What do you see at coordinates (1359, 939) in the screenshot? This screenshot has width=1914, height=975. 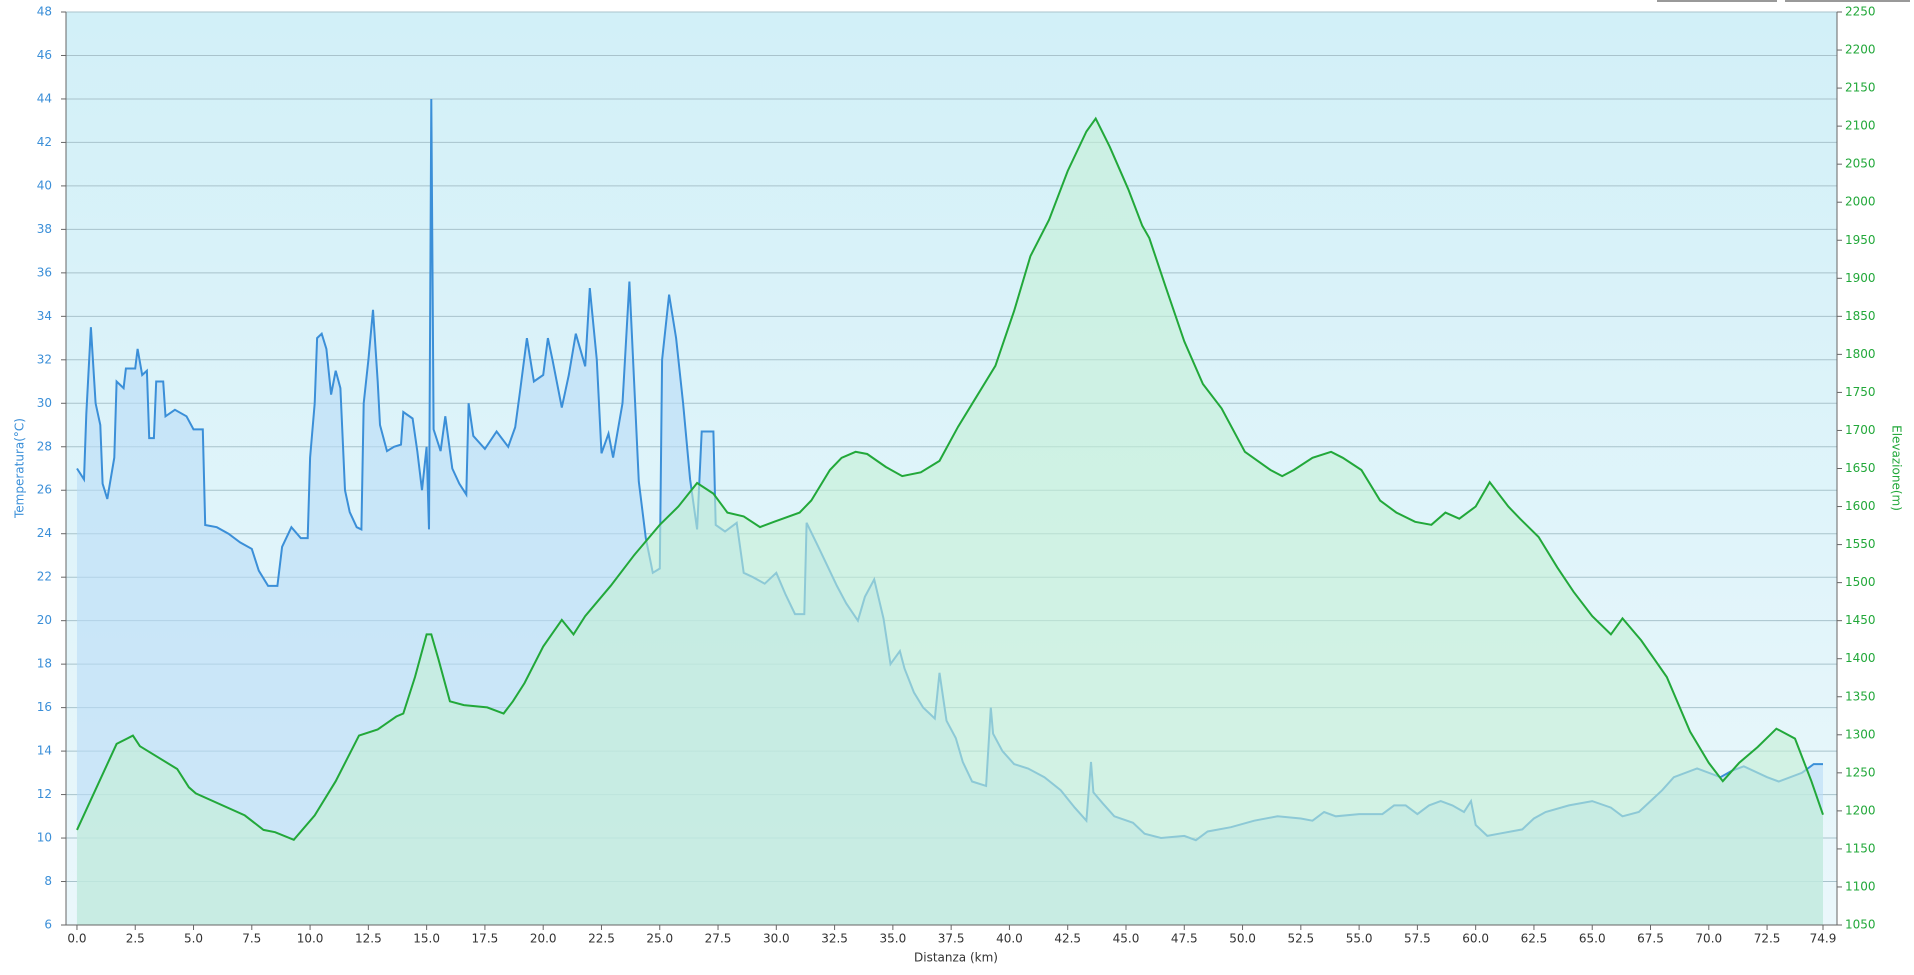 I see `x-tick-label: 55.0` at bounding box center [1359, 939].